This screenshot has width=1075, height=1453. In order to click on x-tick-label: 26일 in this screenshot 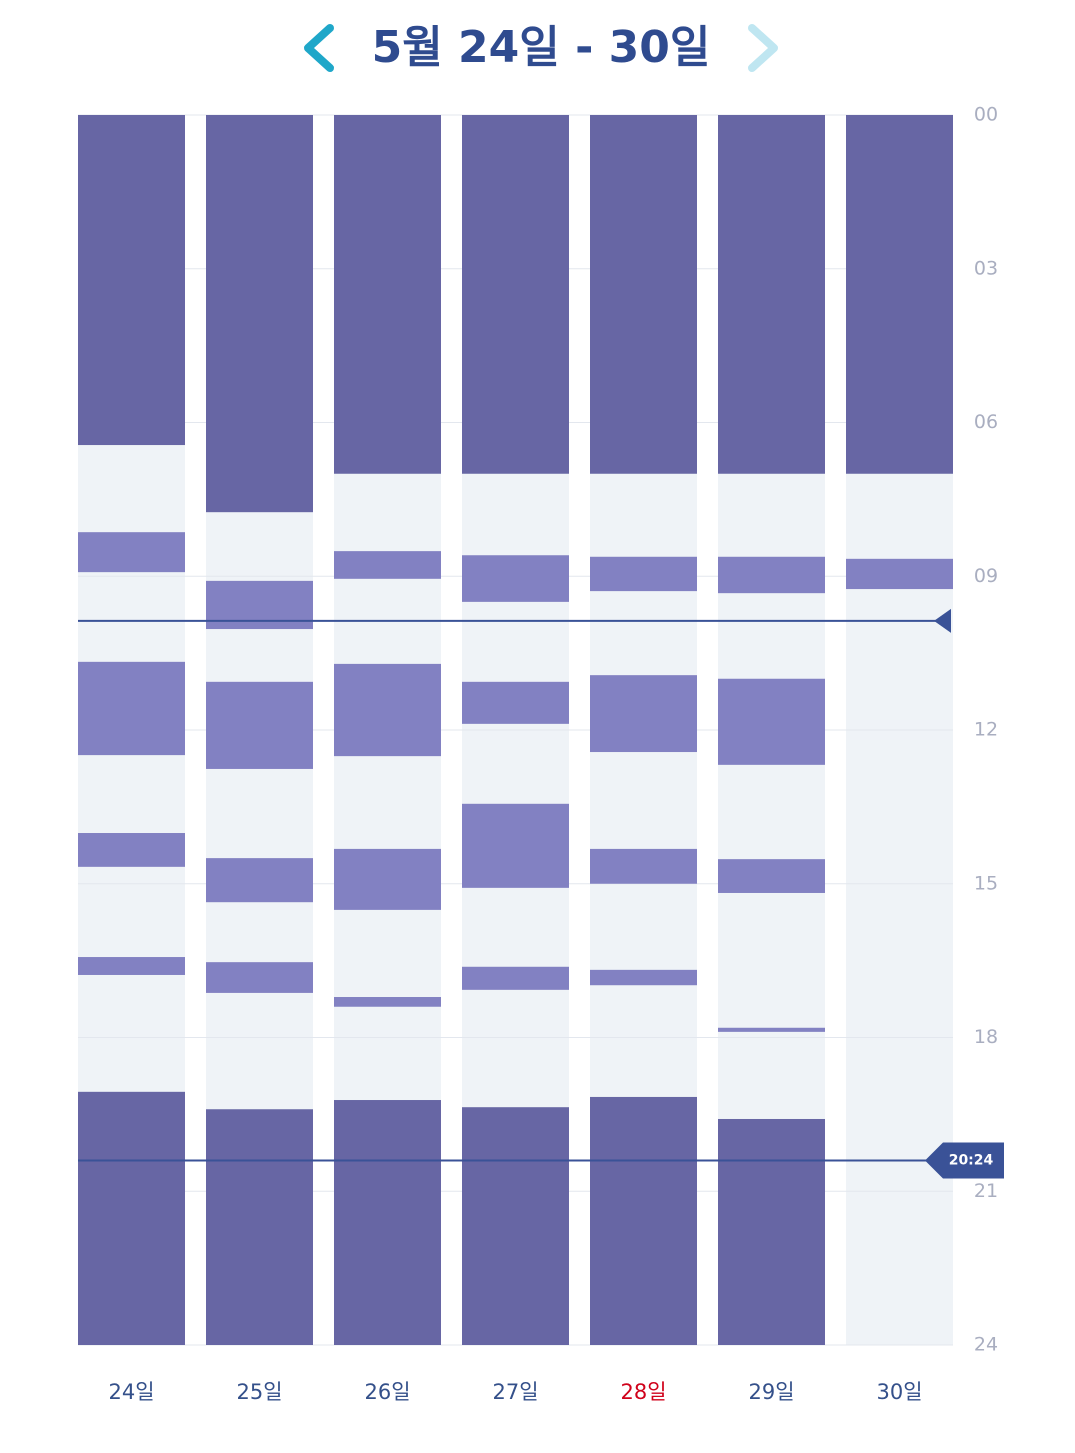, I will do `click(387, 1392)`.